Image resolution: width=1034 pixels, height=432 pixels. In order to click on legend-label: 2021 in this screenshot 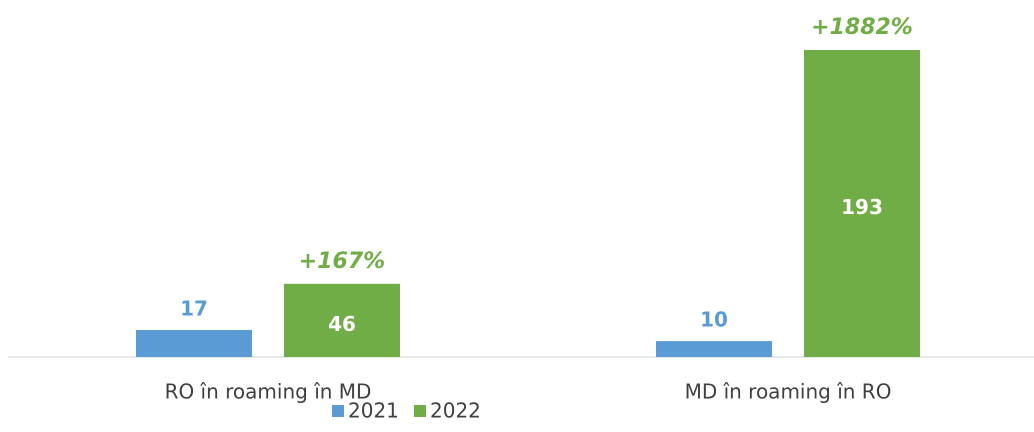, I will do `click(373, 411)`.